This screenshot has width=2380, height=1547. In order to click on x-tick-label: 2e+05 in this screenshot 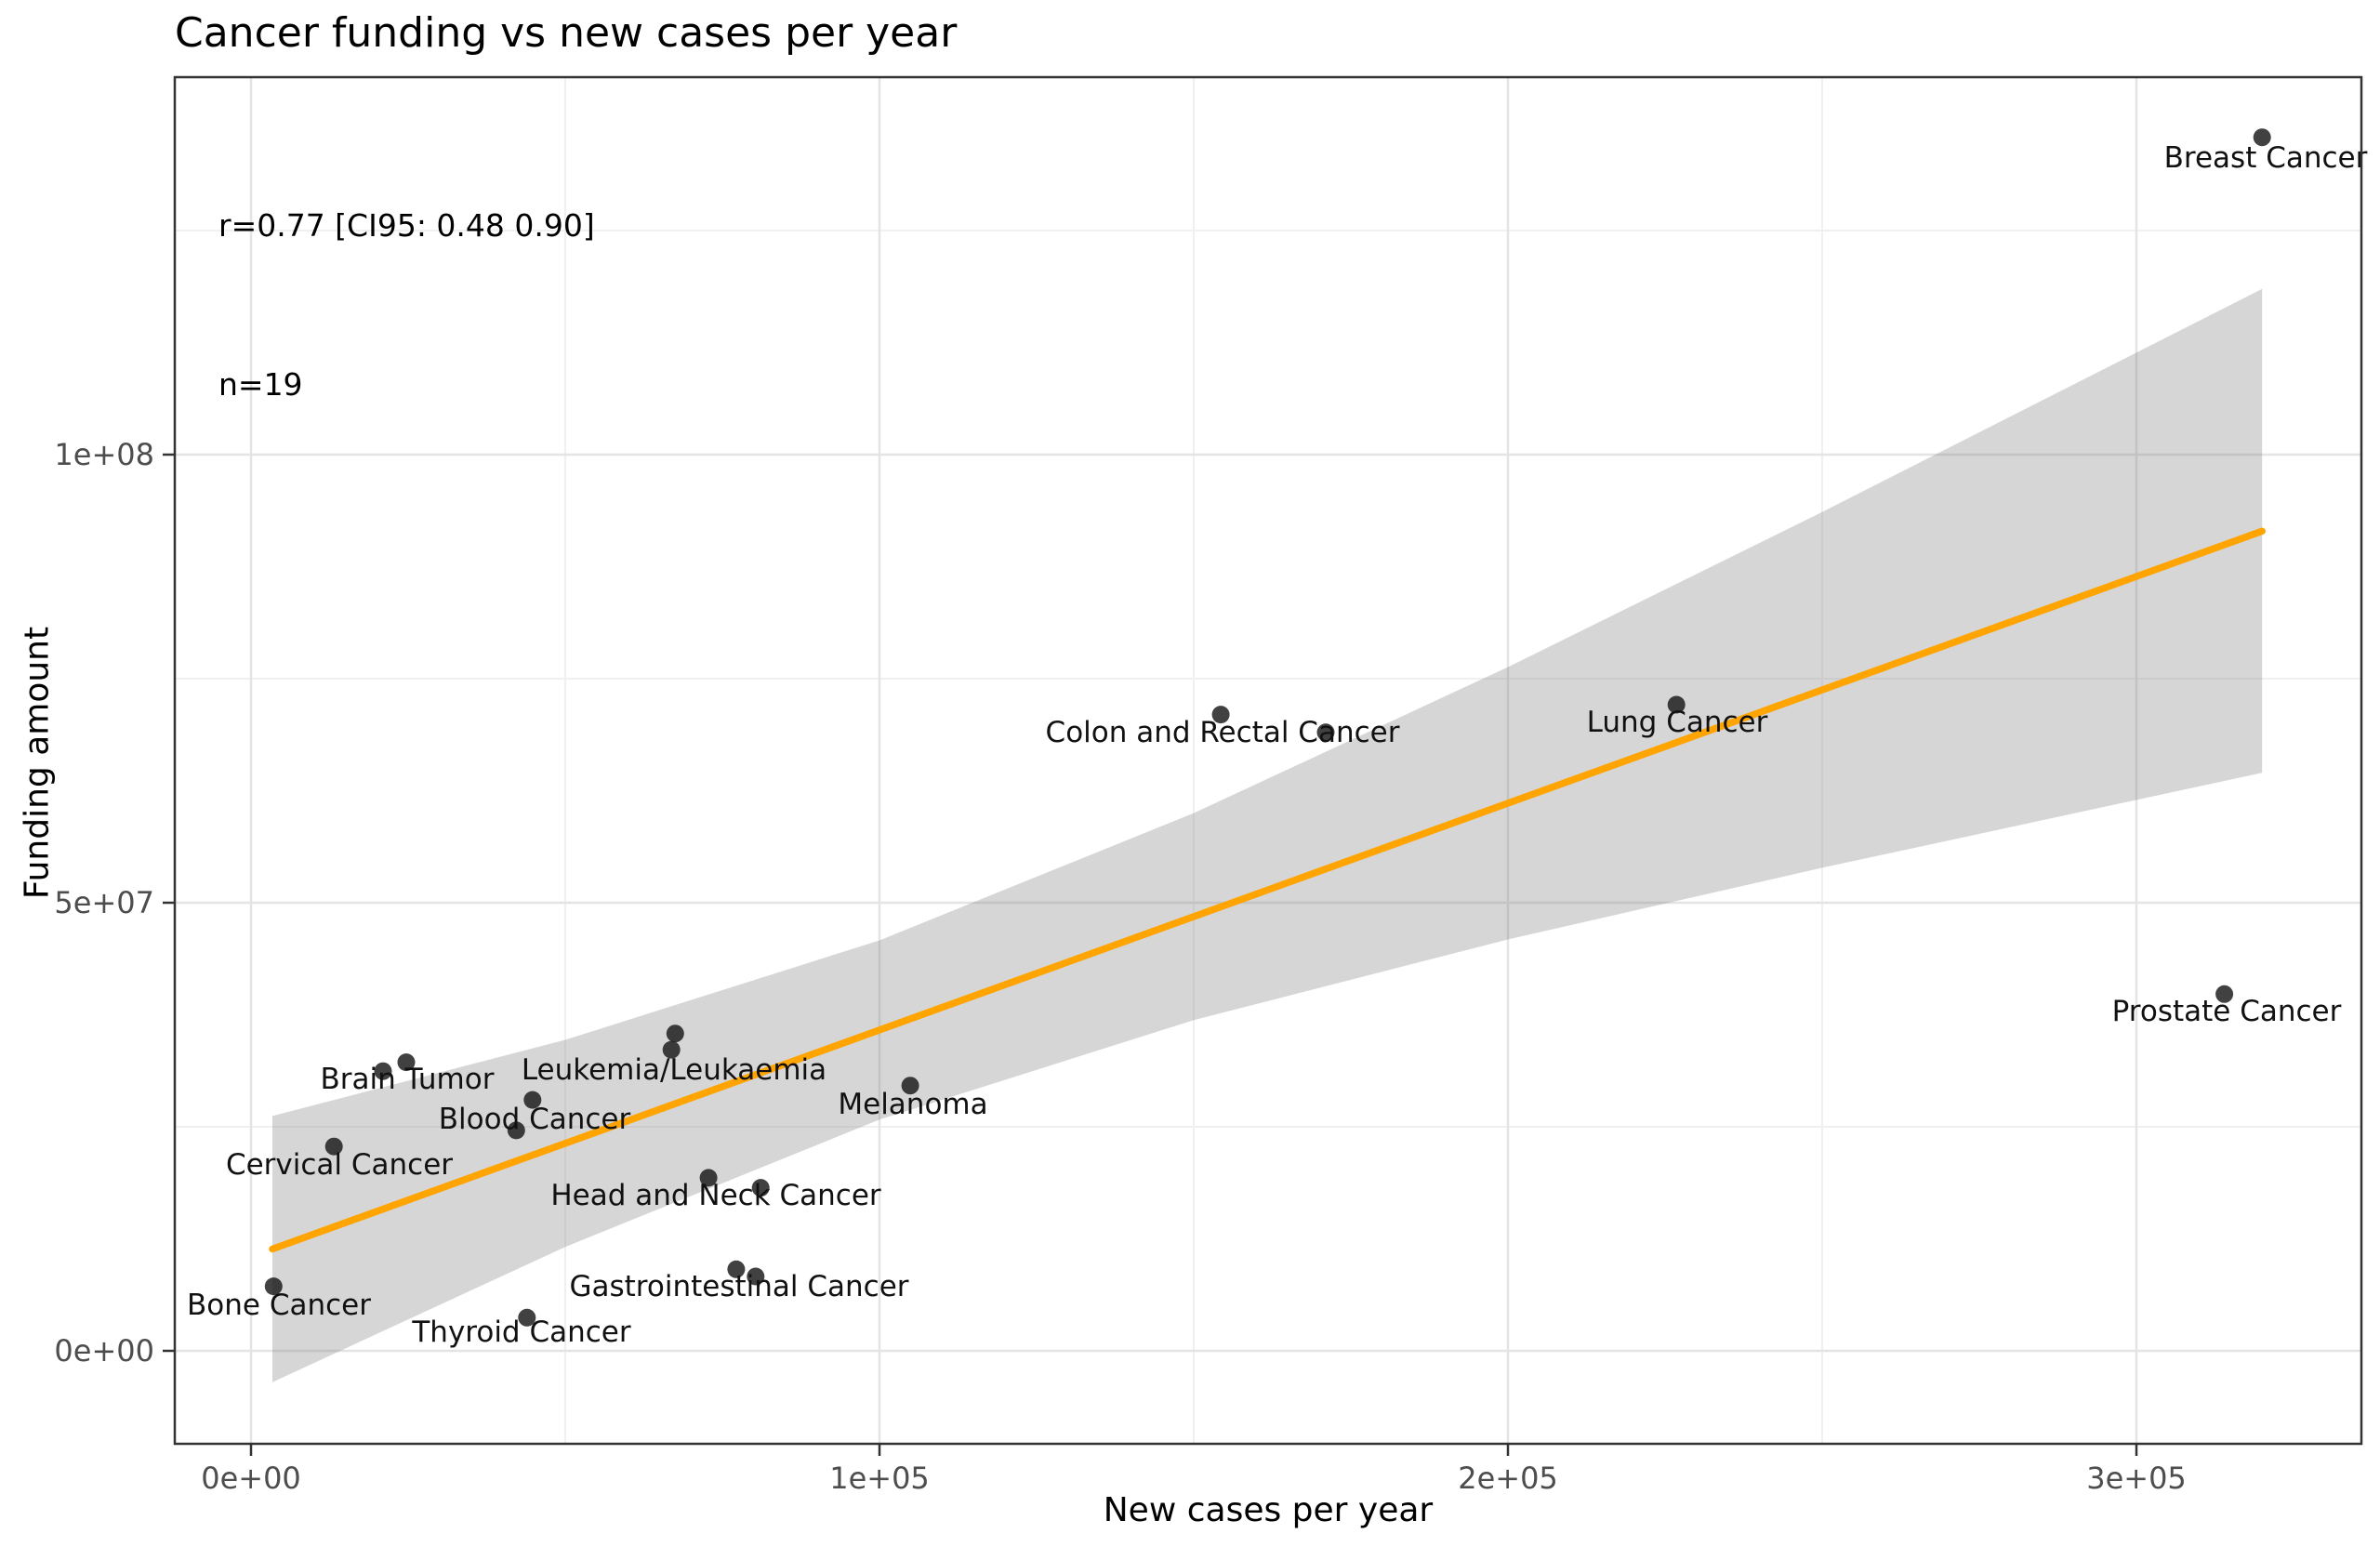, I will do `click(1508, 1478)`.